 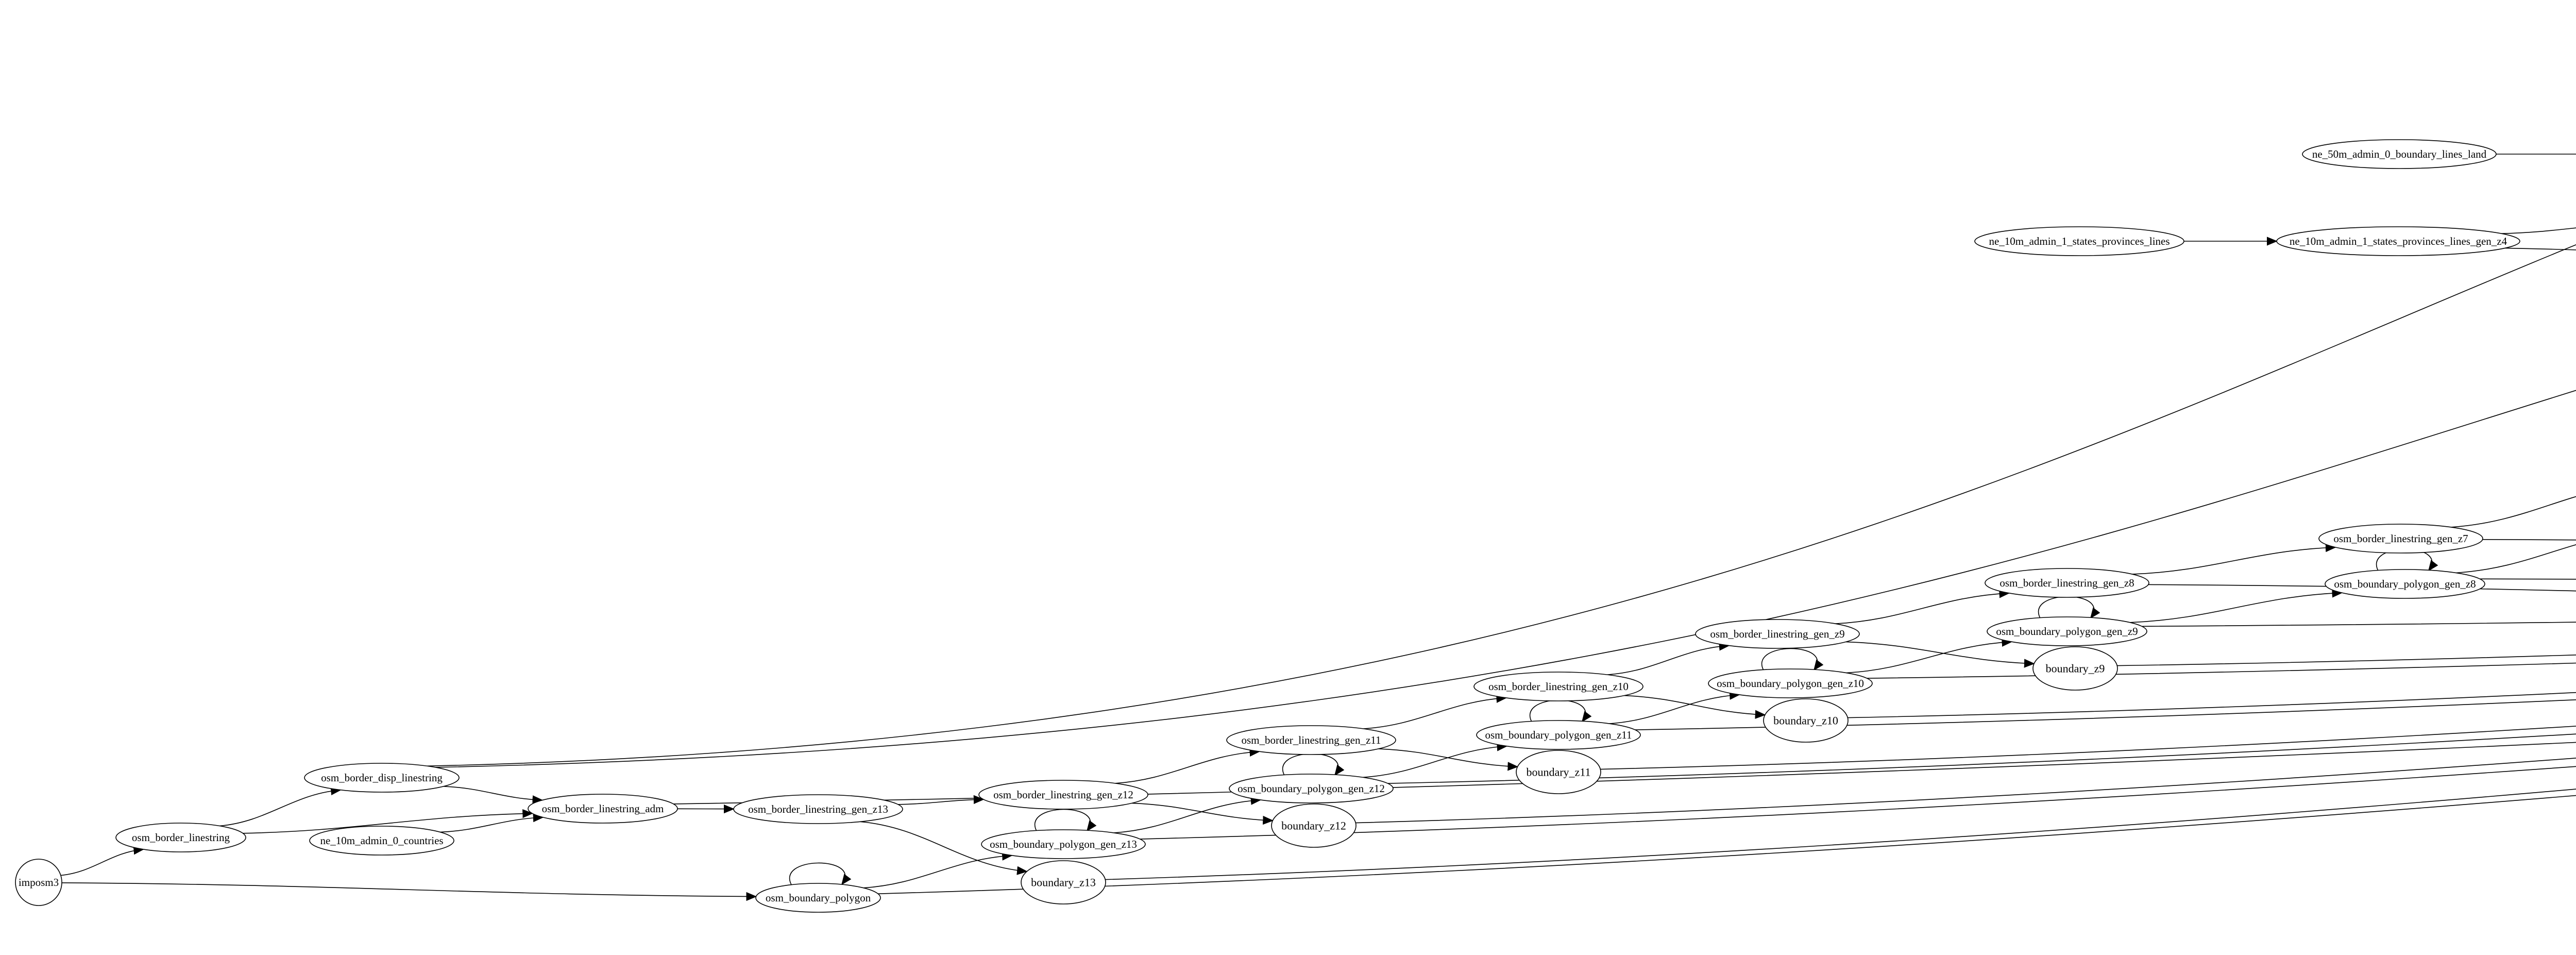 What do you see at coordinates (2516, 559) in the screenshot?
I see `edge-osm_boundary_polygon_gen_z8-to-osm_boundary_polygon_gen_z7` at bounding box center [2516, 559].